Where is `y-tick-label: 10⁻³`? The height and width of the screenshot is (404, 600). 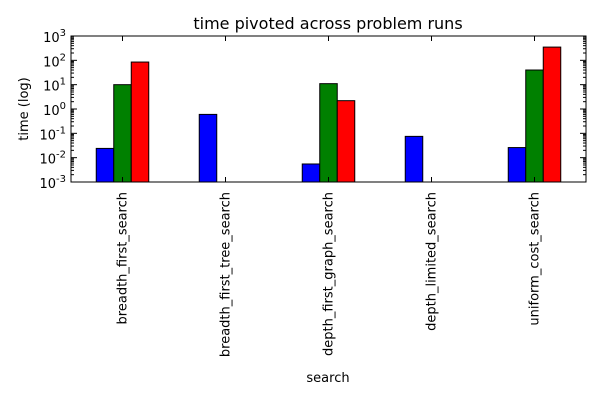 y-tick-label: 10⁻³ is located at coordinates (52, 183).